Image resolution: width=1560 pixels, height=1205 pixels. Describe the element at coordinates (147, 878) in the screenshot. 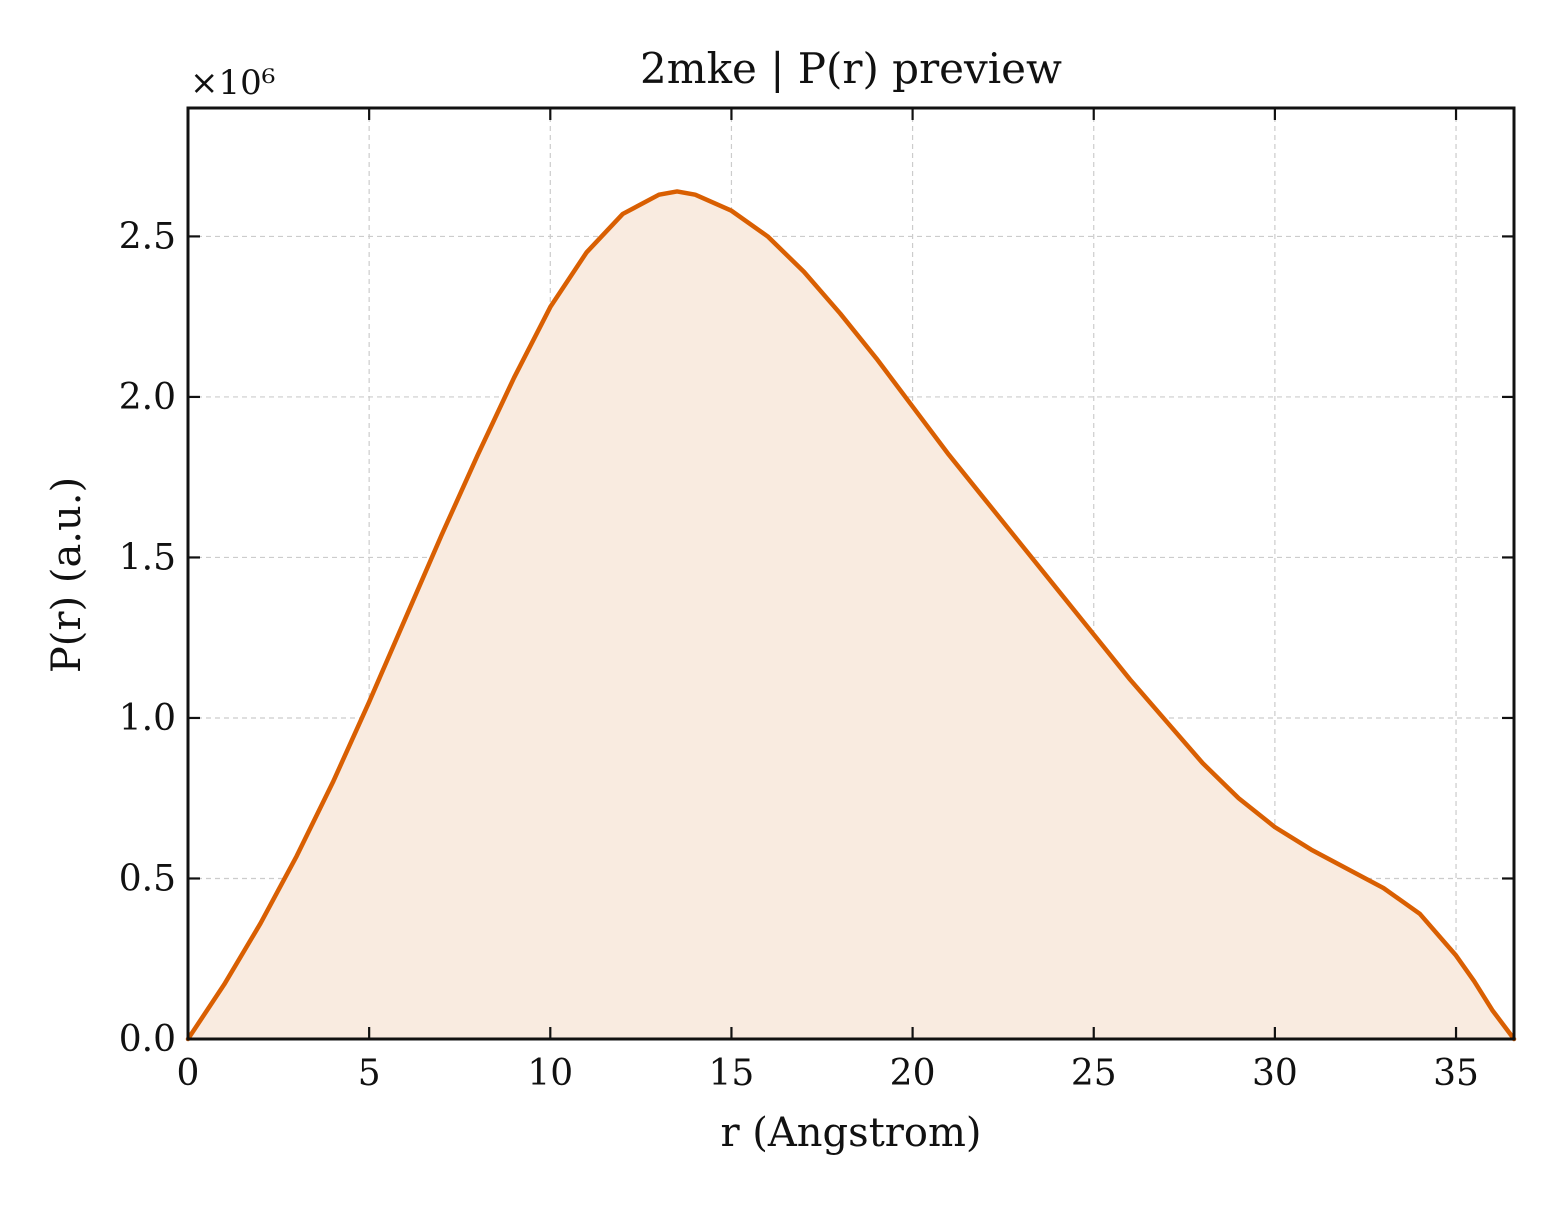

I see `y-tick-label: 0.5` at that location.